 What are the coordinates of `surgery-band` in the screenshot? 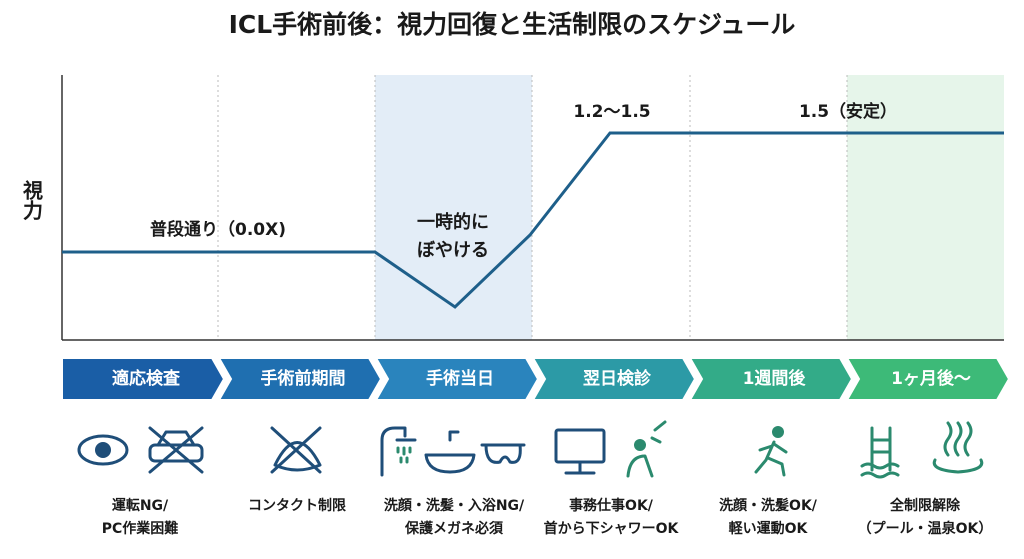 It's located at (453, 207).